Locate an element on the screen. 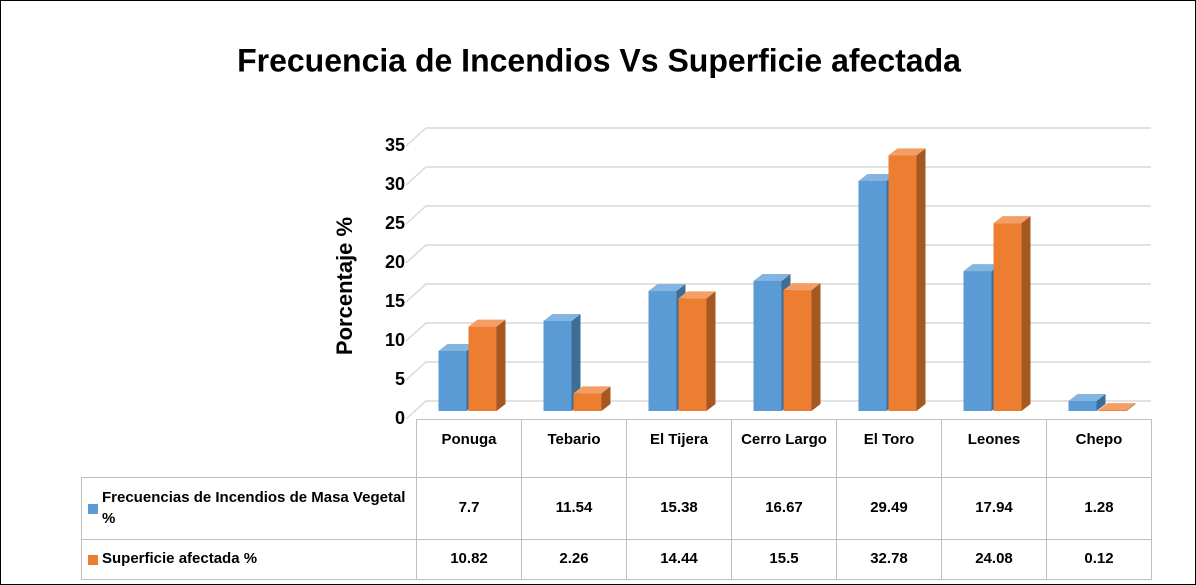 Image resolution: width=1196 pixels, height=585 pixels. category-cell: Chepo is located at coordinates (1099, 448).